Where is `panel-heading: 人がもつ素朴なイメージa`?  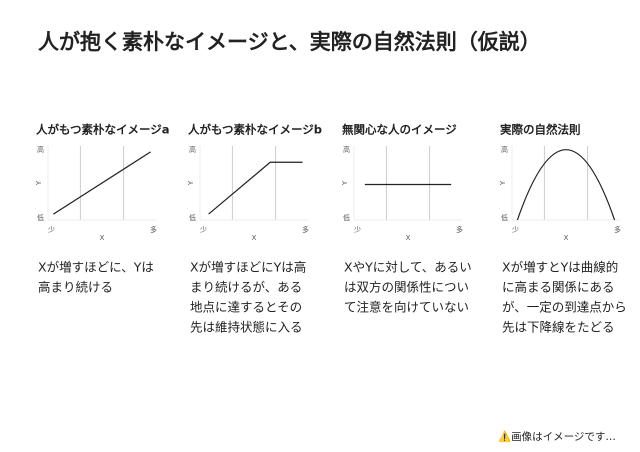
panel-heading: 人がもつ素朴なイメージa is located at coordinates (103, 130).